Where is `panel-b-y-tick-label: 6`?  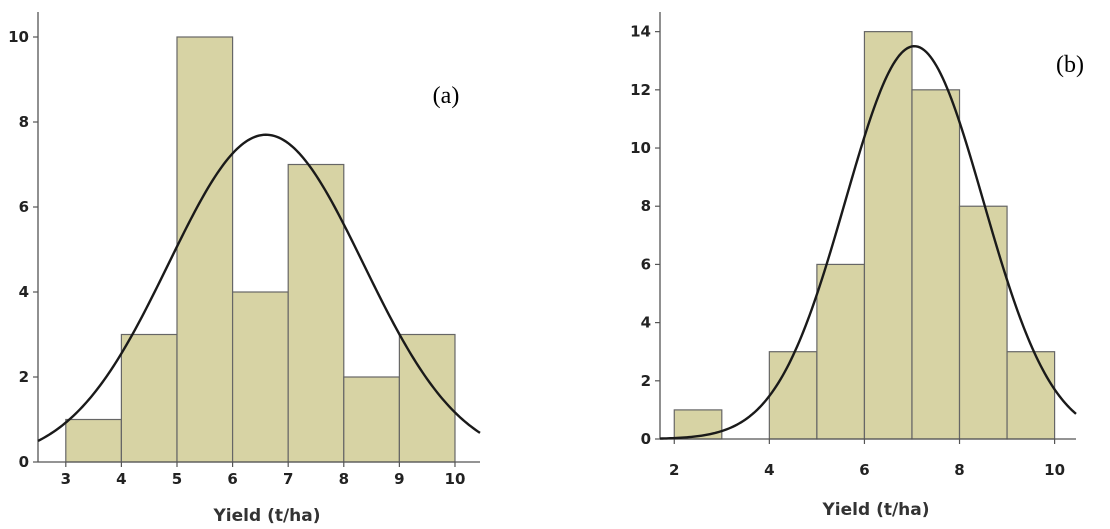
panel-b-y-tick-label: 6 is located at coordinates (646, 264).